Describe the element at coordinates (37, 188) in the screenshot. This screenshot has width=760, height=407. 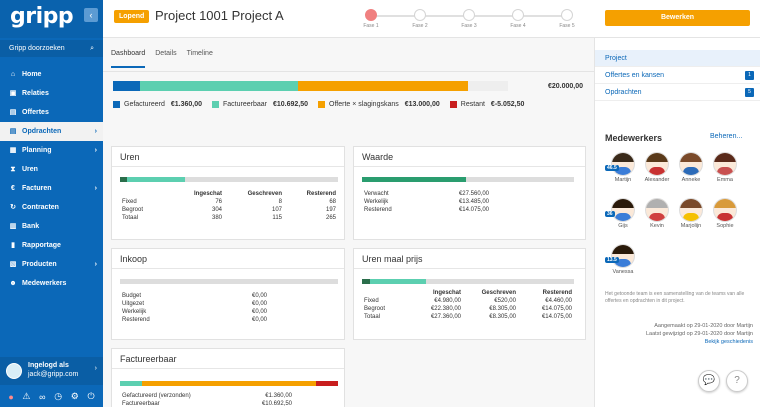
I see `sidebar-item-label: Facturen` at that location.